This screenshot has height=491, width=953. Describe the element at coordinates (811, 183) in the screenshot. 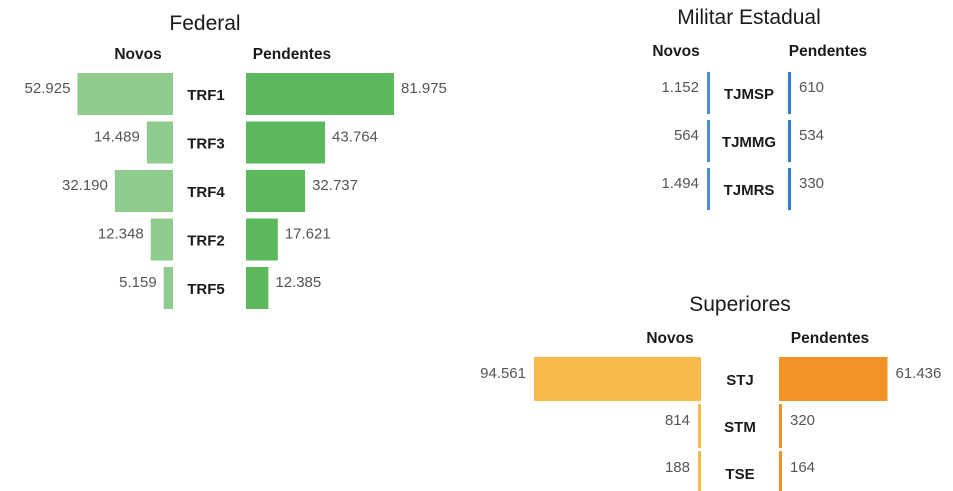

I see `militar-estadual-pendentes-value: 330` at that location.